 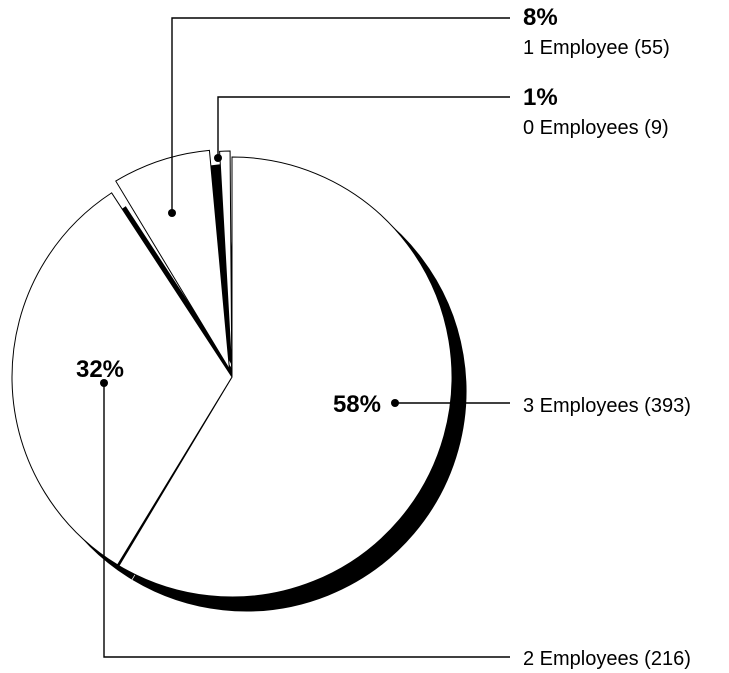 What do you see at coordinates (100, 369) in the screenshot?
I see `slice-percent-label: 32%` at bounding box center [100, 369].